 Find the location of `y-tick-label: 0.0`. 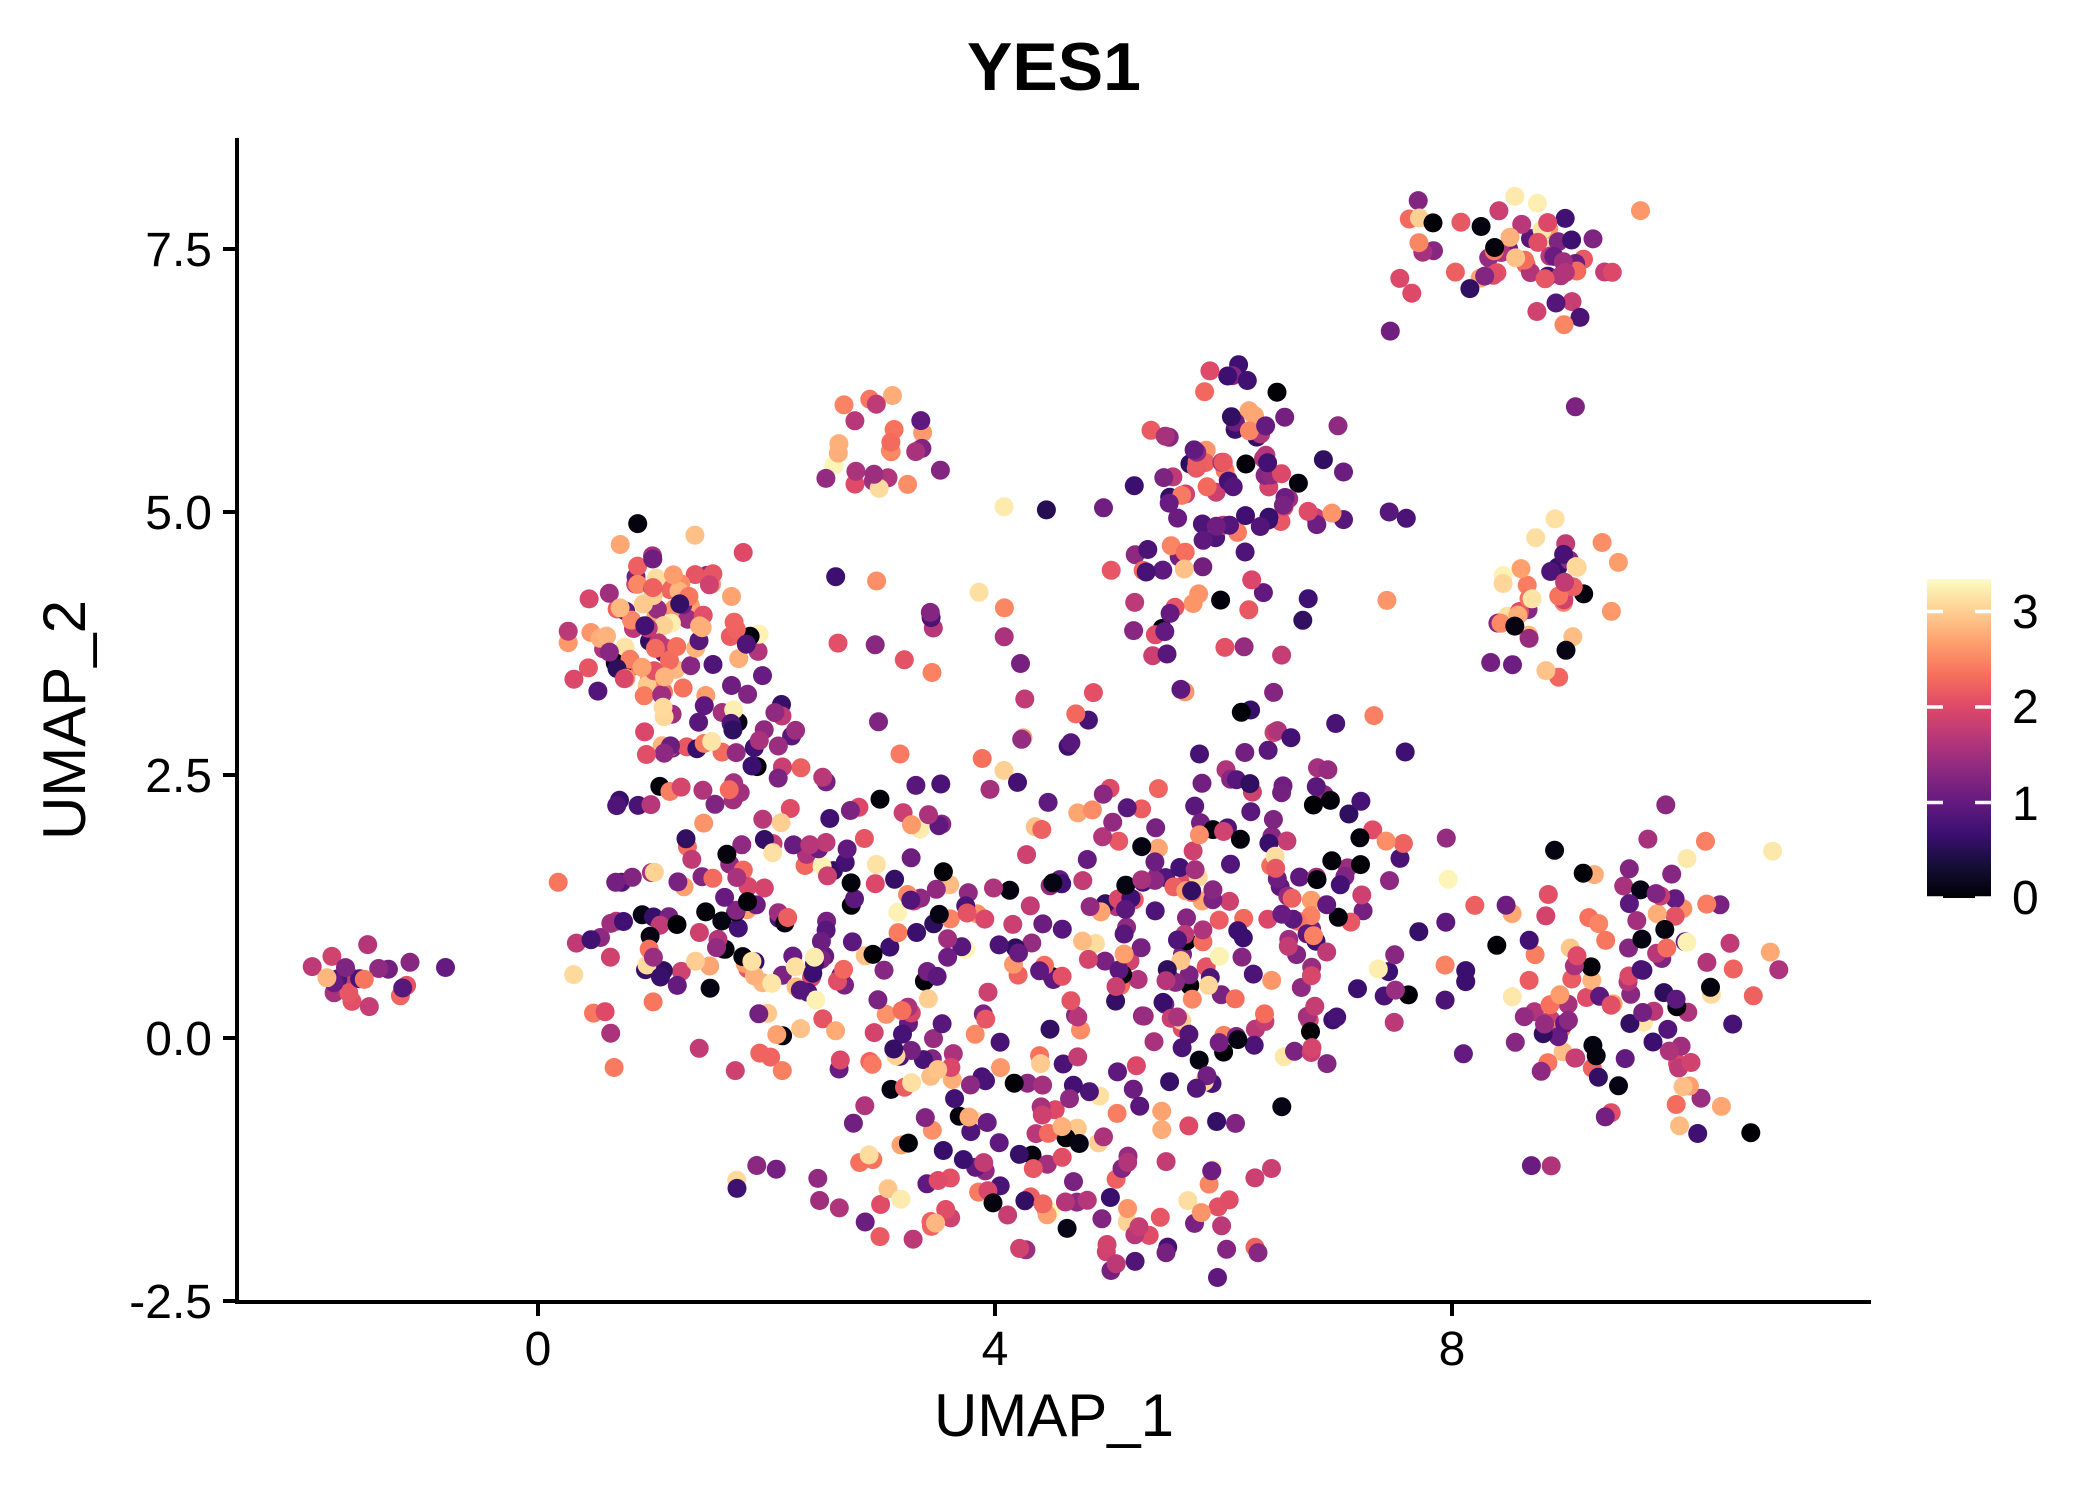

y-tick-label: 0.0 is located at coordinates (178, 1039).